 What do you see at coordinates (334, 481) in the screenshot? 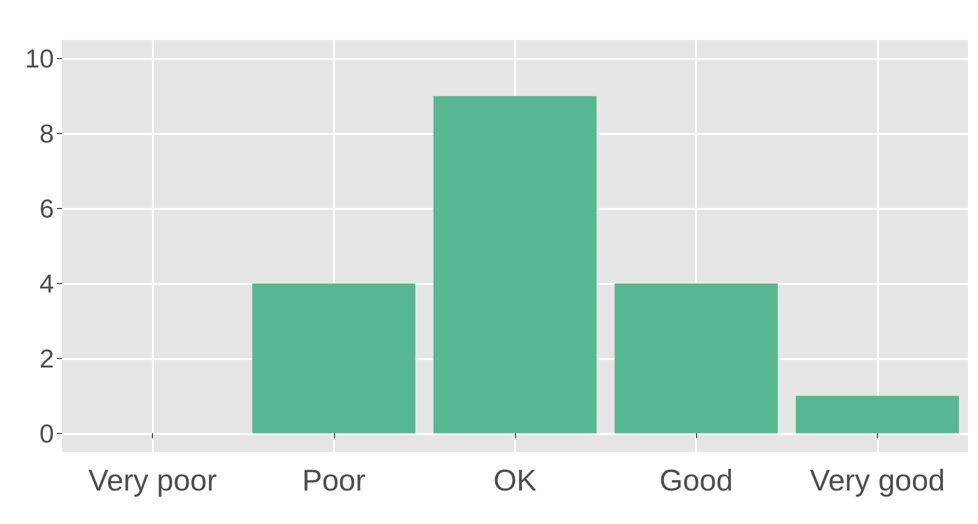
I see `x-tick-label: Poor` at bounding box center [334, 481].